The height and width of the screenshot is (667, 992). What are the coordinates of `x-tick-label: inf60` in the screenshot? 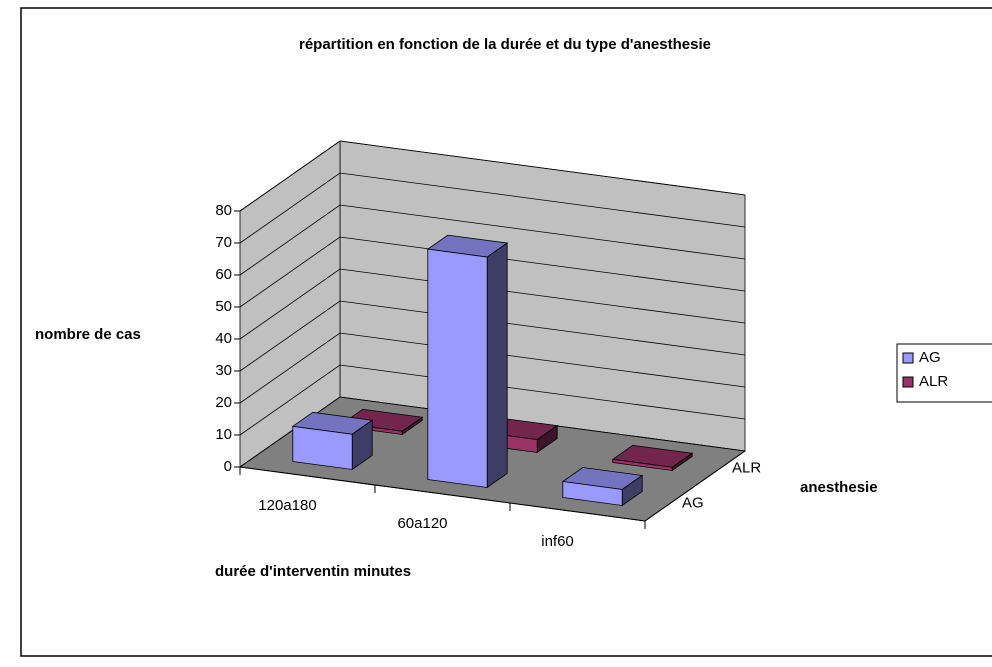 It's located at (557, 541).